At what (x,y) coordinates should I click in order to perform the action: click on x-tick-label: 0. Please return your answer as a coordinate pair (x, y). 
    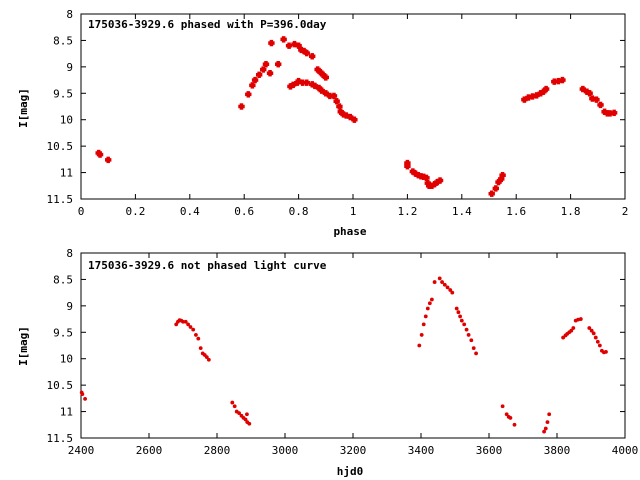
    Looking at the image, I should click on (81, 211).